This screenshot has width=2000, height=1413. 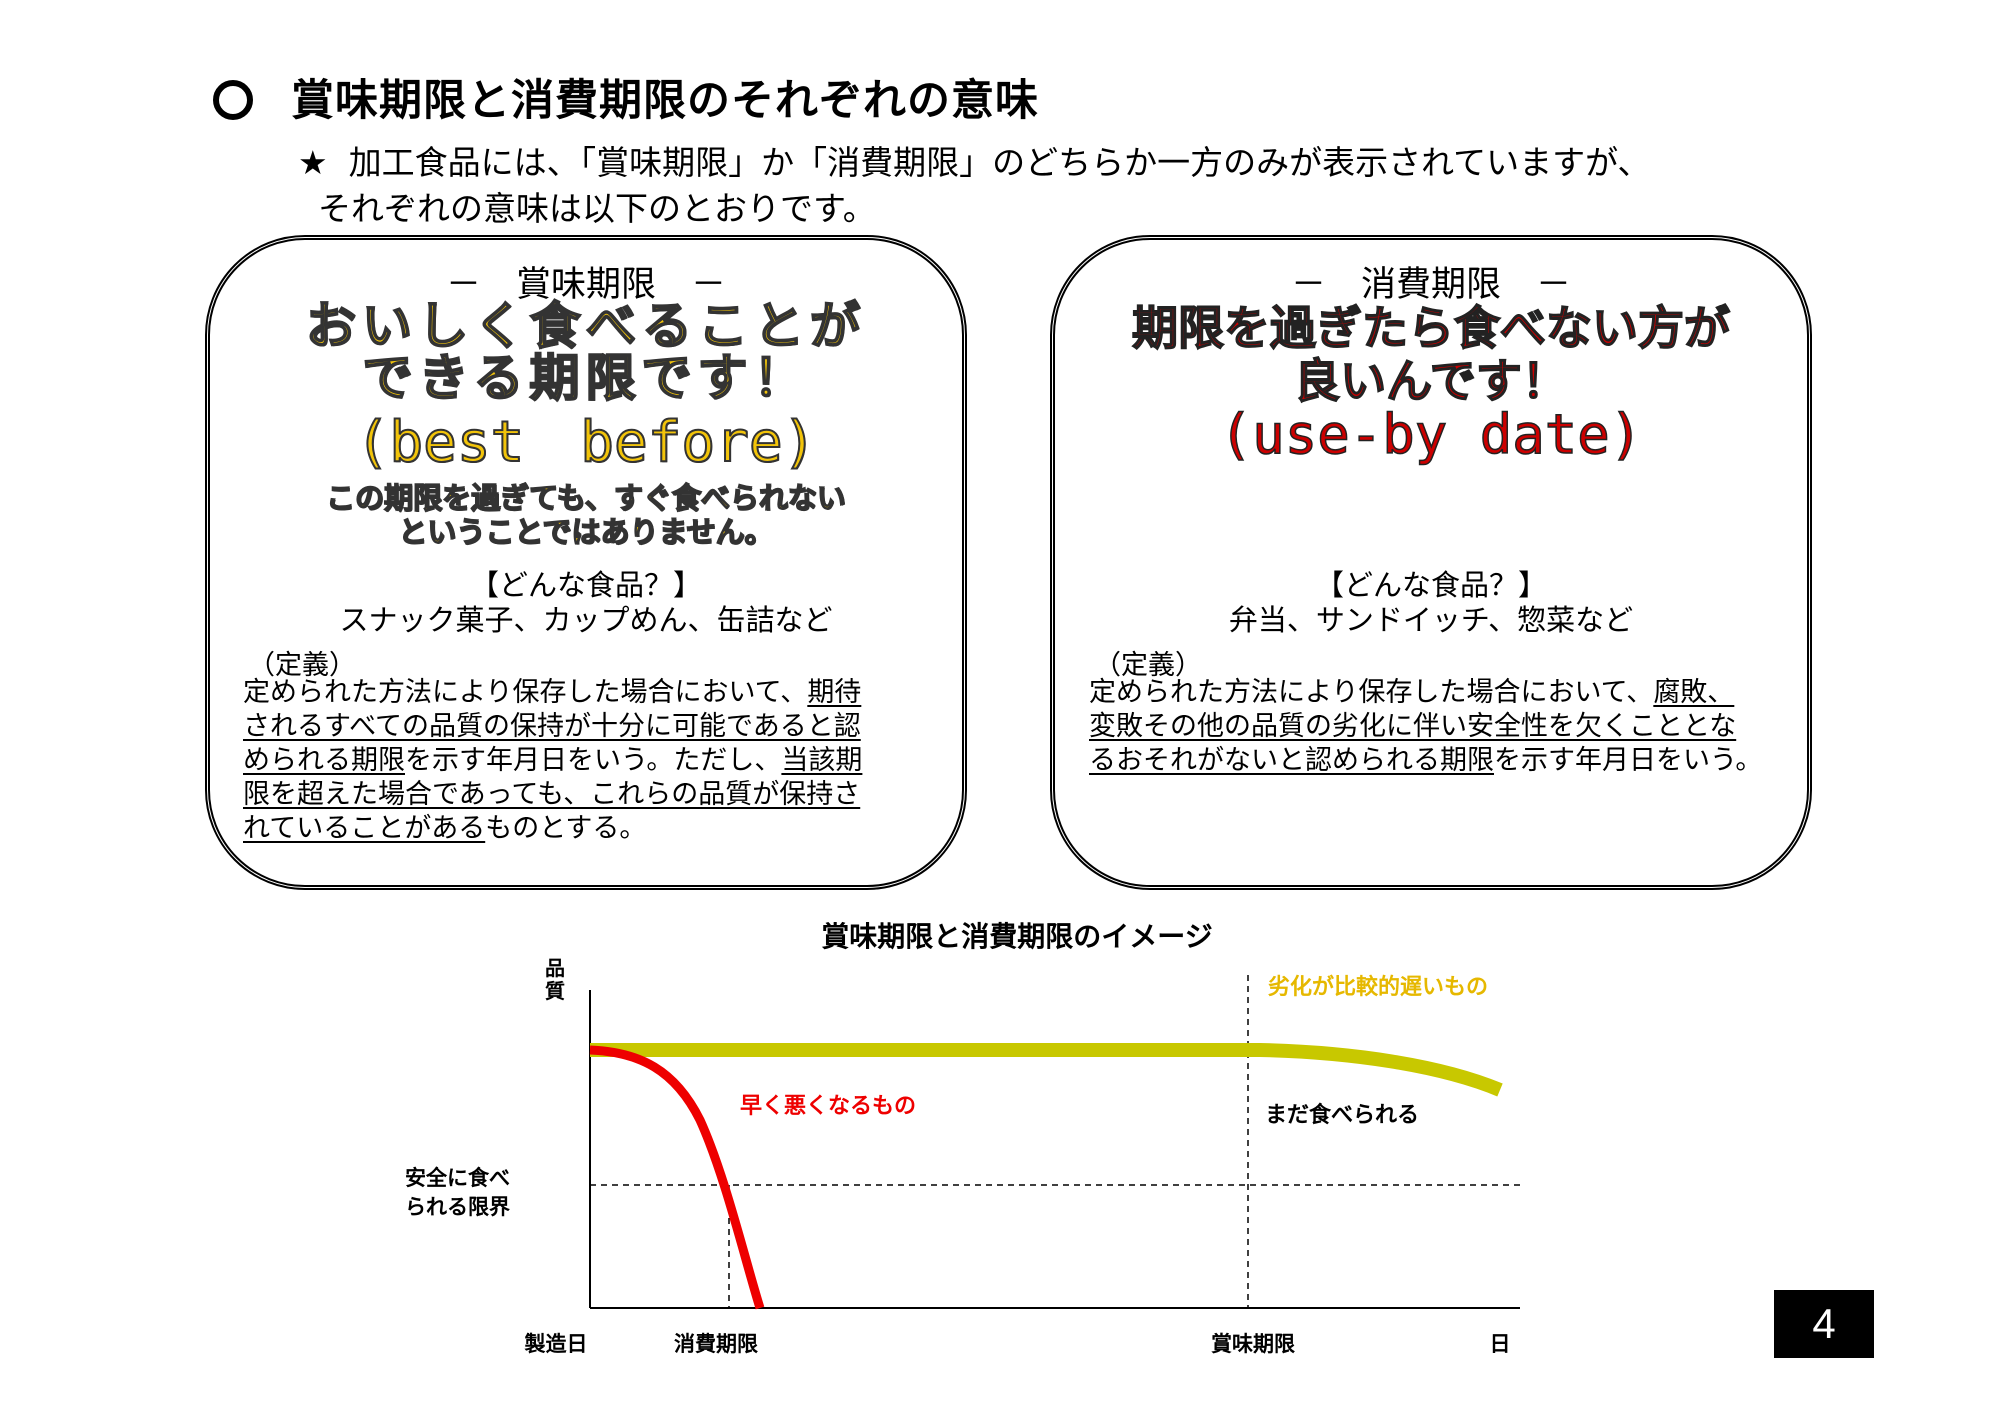 What do you see at coordinates (586, 378) in the screenshot?
I see `best-before-headline-2: できる期限です！` at bounding box center [586, 378].